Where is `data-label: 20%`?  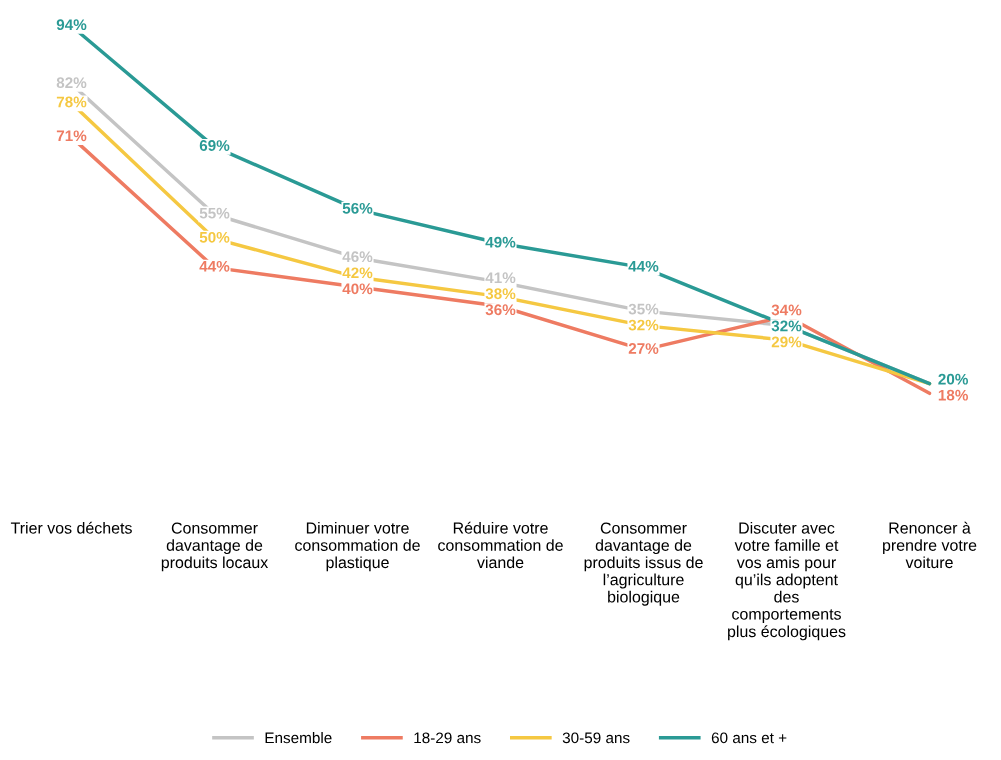 data-label: 20% is located at coordinates (953, 379).